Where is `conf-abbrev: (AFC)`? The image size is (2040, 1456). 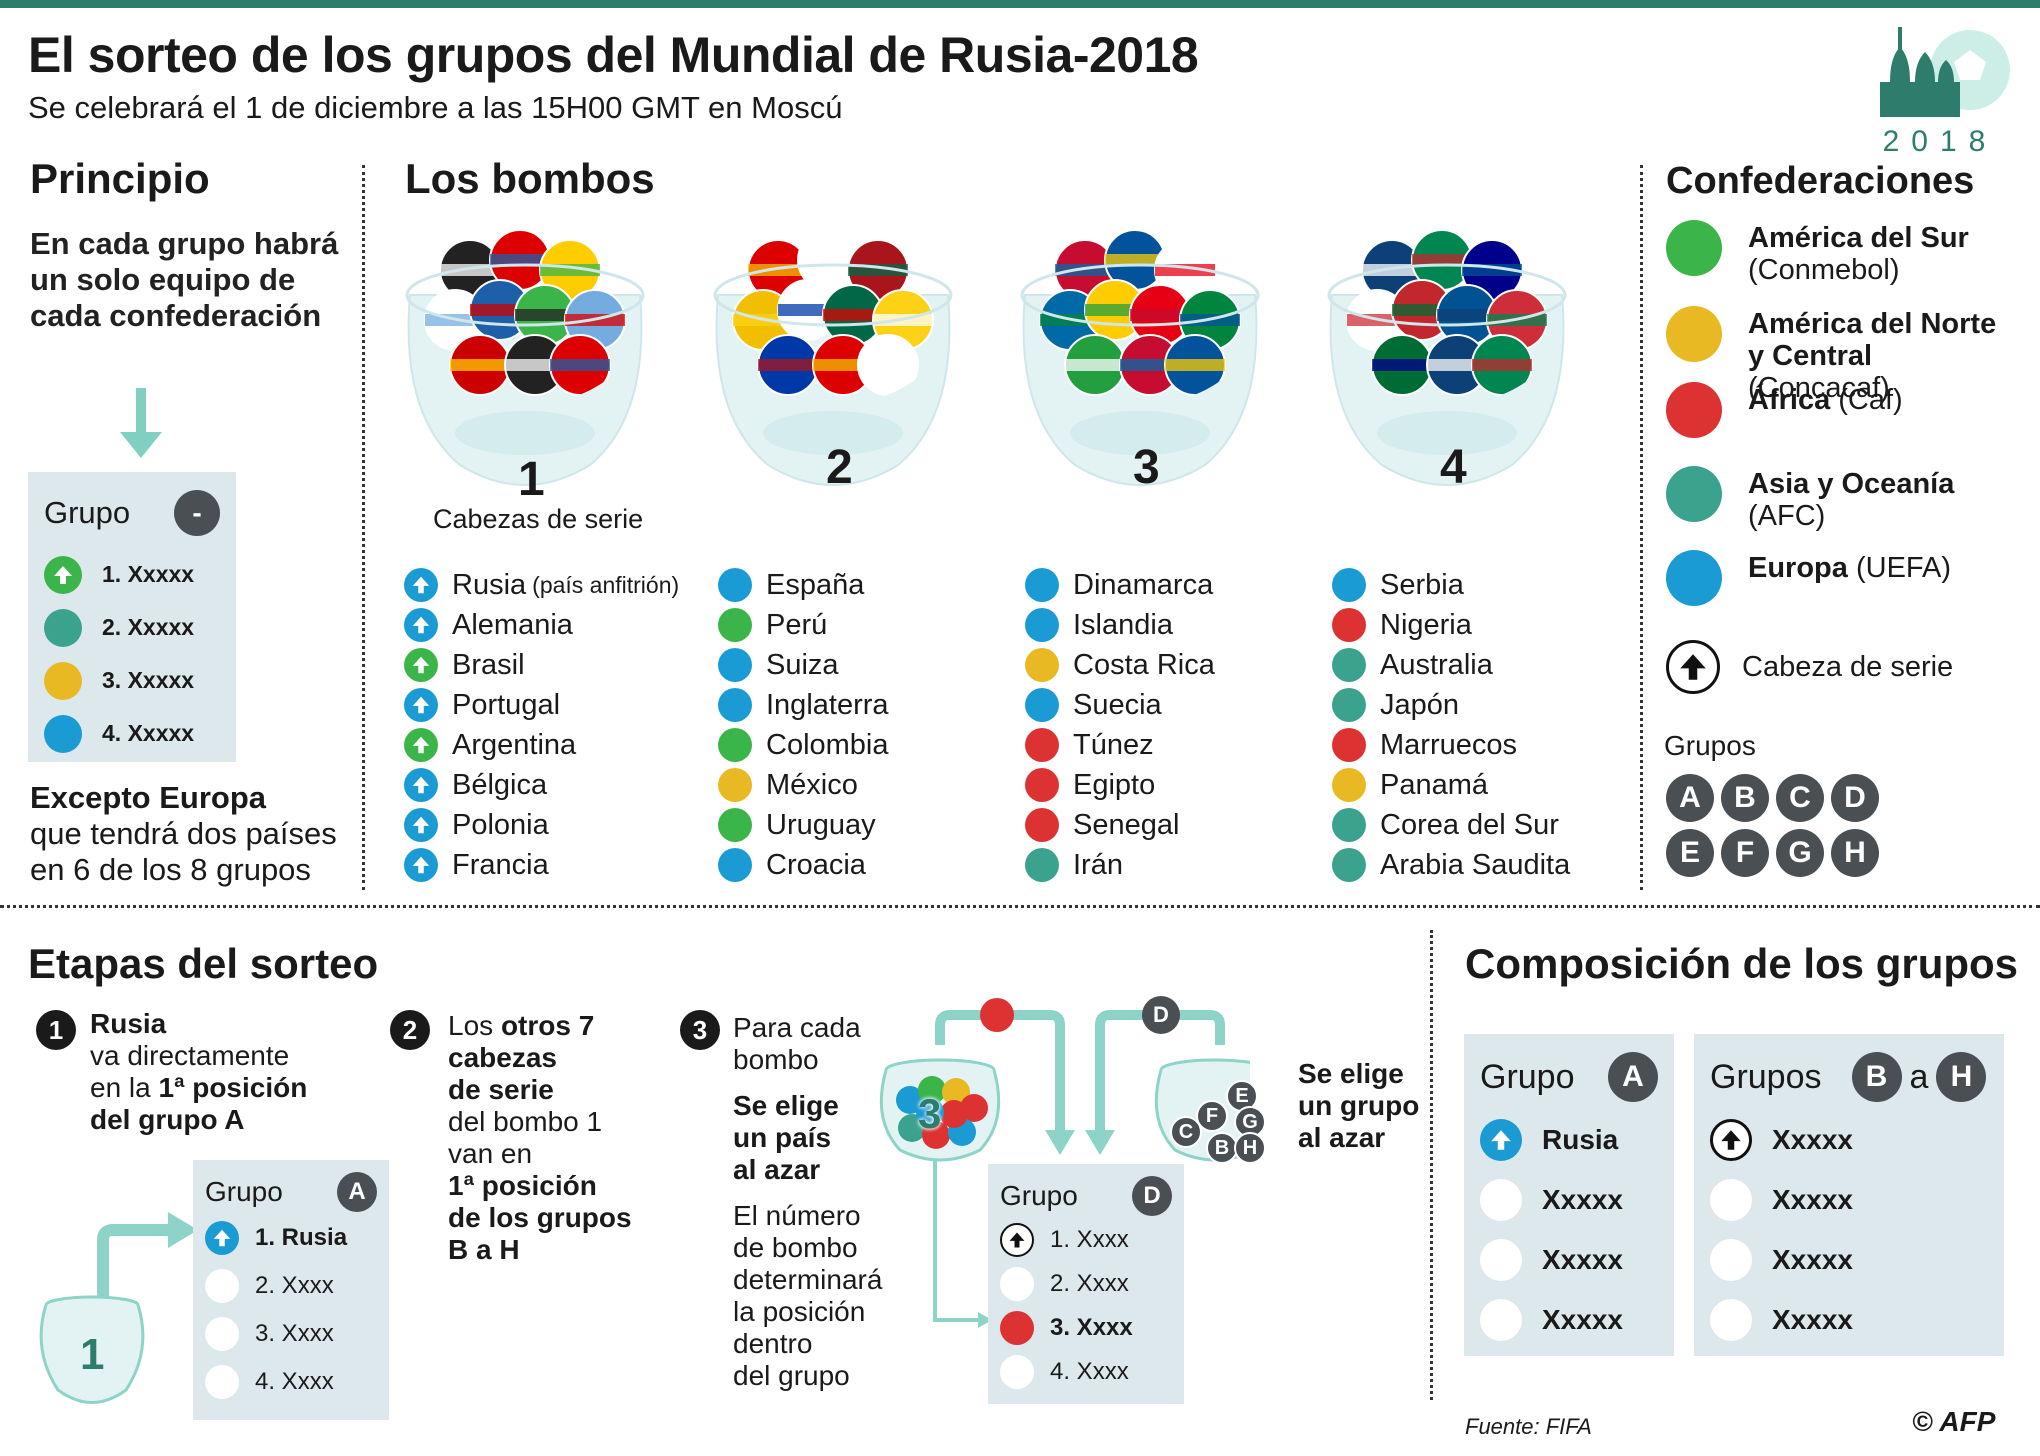 conf-abbrev: (AFC) is located at coordinates (1787, 516).